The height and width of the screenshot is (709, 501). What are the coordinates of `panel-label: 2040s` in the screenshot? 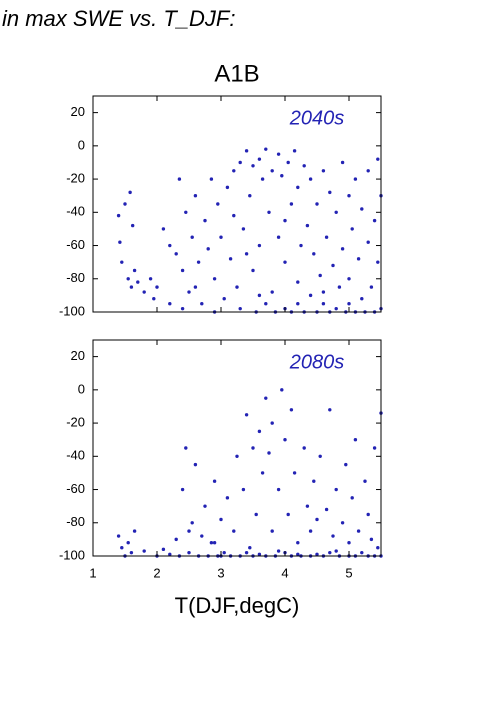 It's located at (317, 118).